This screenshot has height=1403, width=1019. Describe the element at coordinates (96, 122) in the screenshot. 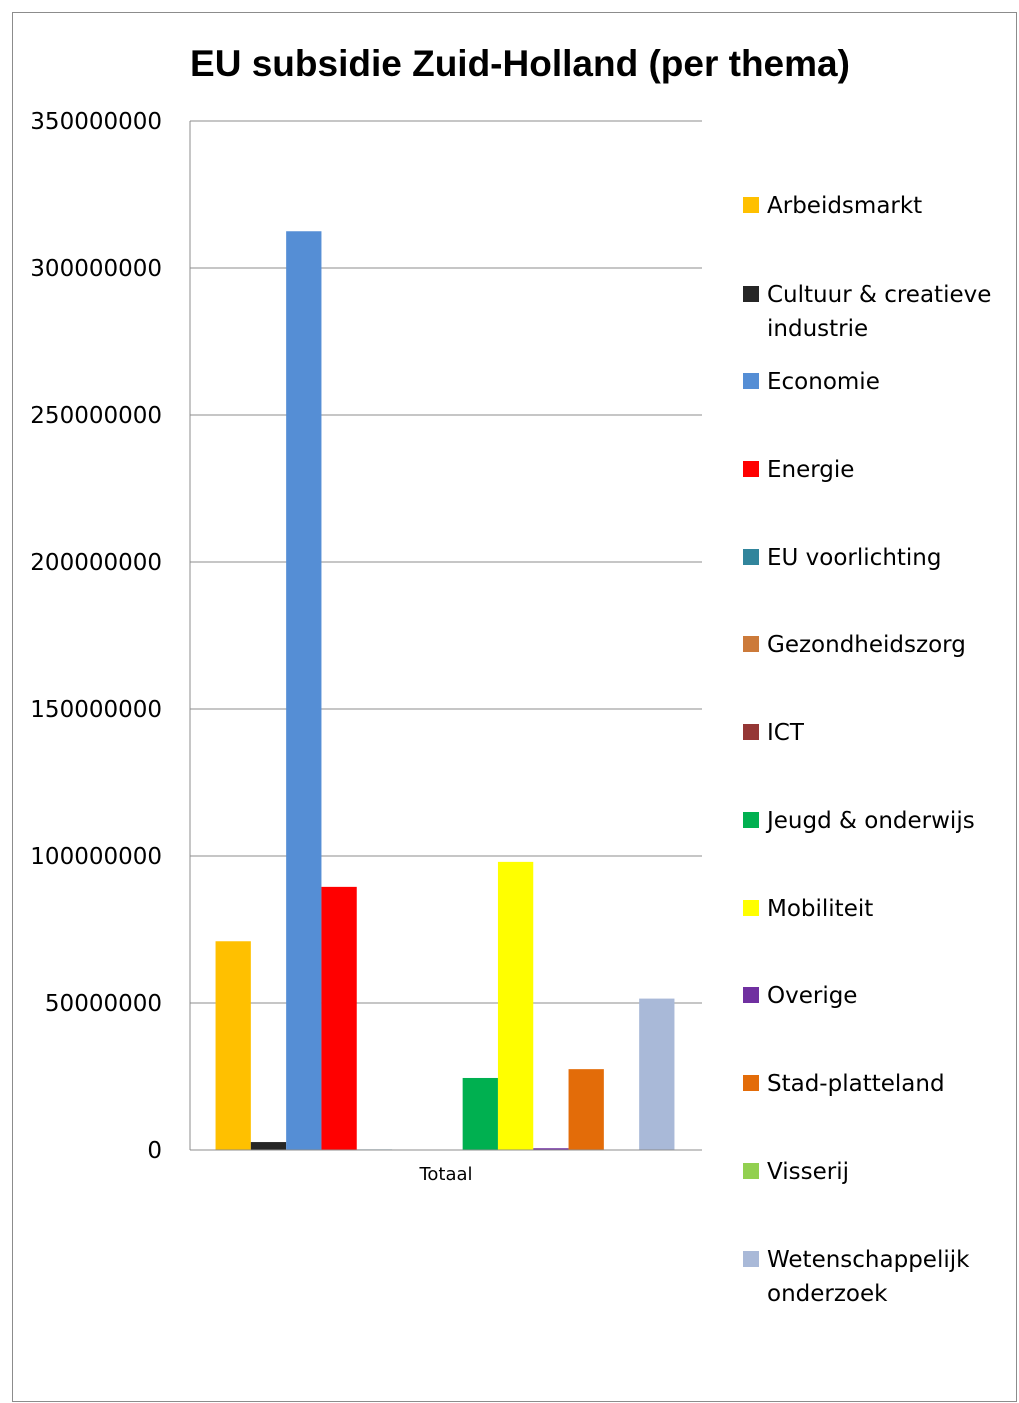

I see `y-tick-label: 350000000` at that location.